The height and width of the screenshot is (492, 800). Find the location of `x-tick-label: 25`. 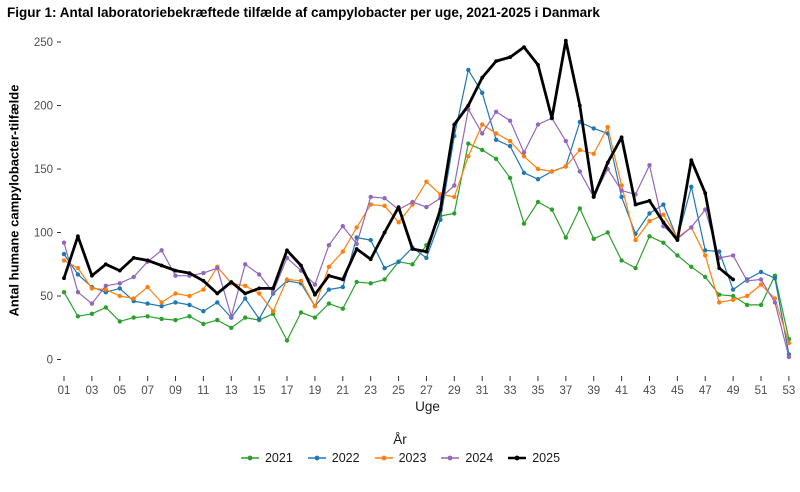

x-tick-label: 25 is located at coordinates (398, 391).